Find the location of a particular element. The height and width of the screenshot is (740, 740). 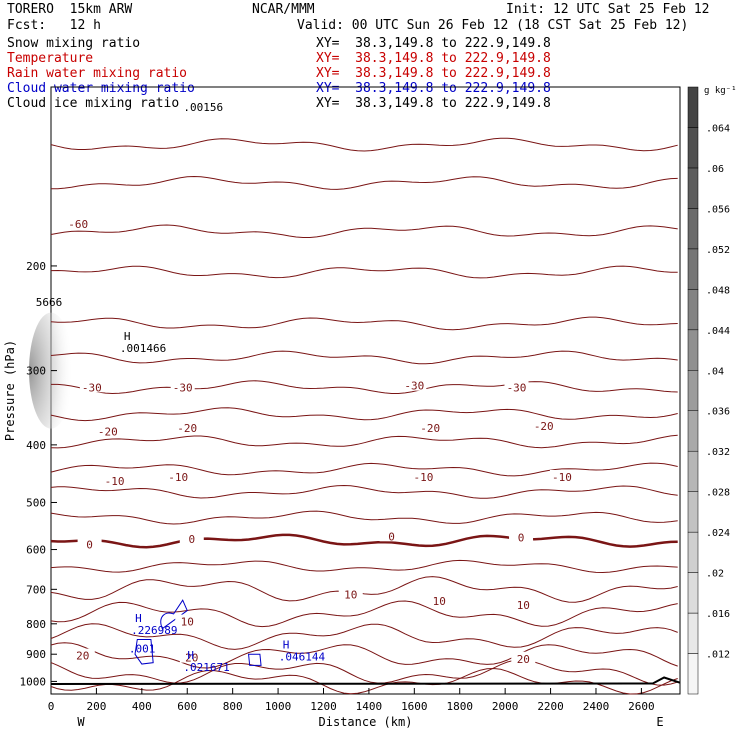

x-tick-label: 1800 is located at coordinates (459, 706).